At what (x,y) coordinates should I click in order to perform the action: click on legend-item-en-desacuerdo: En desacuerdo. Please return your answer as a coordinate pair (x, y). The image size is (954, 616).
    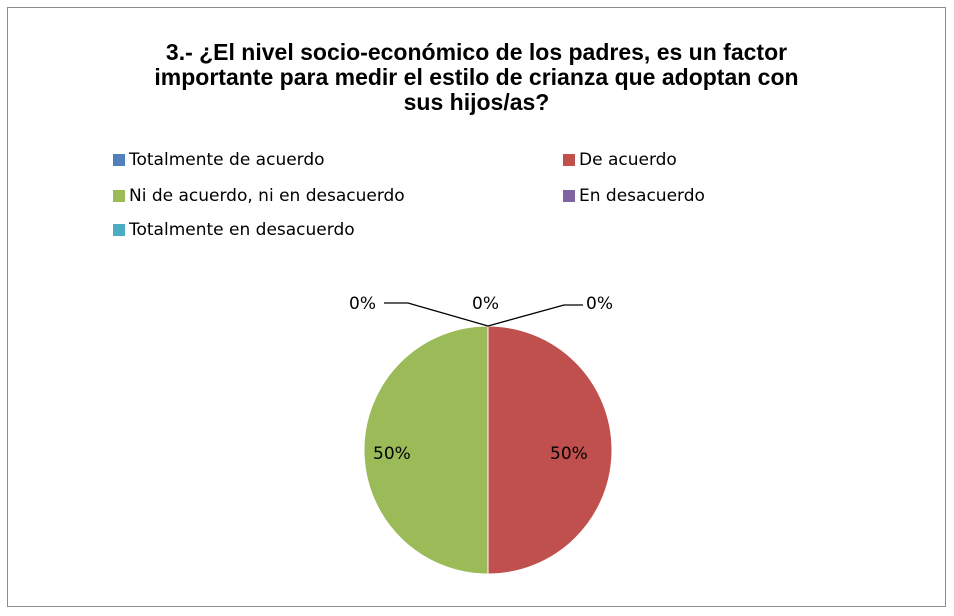
    Looking at the image, I should click on (634, 196).